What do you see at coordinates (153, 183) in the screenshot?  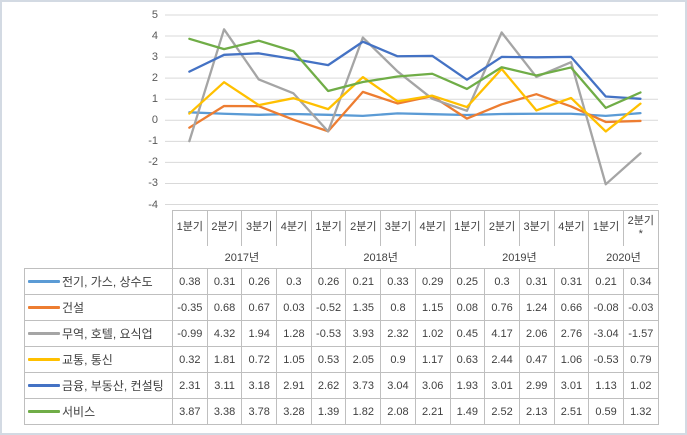 I see `y-axis-tick-label: -3` at bounding box center [153, 183].